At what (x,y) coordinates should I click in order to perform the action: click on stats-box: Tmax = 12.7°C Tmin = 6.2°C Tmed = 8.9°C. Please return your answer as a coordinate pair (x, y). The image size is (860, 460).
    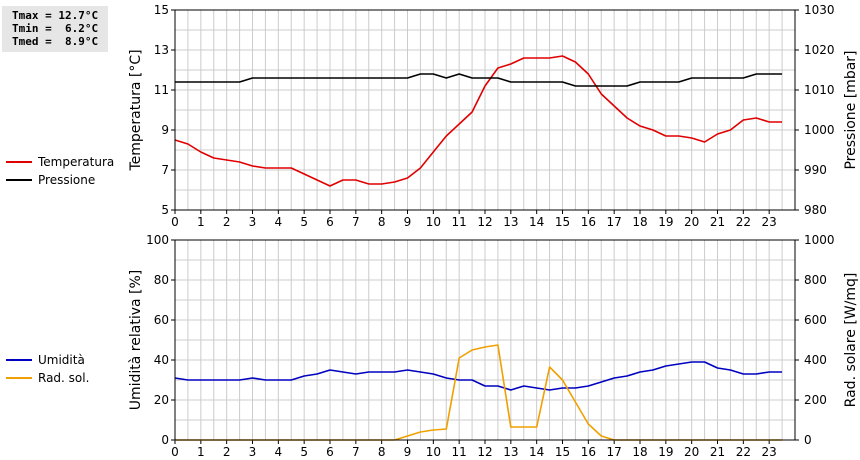
    Looking at the image, I should click on (55, 29).